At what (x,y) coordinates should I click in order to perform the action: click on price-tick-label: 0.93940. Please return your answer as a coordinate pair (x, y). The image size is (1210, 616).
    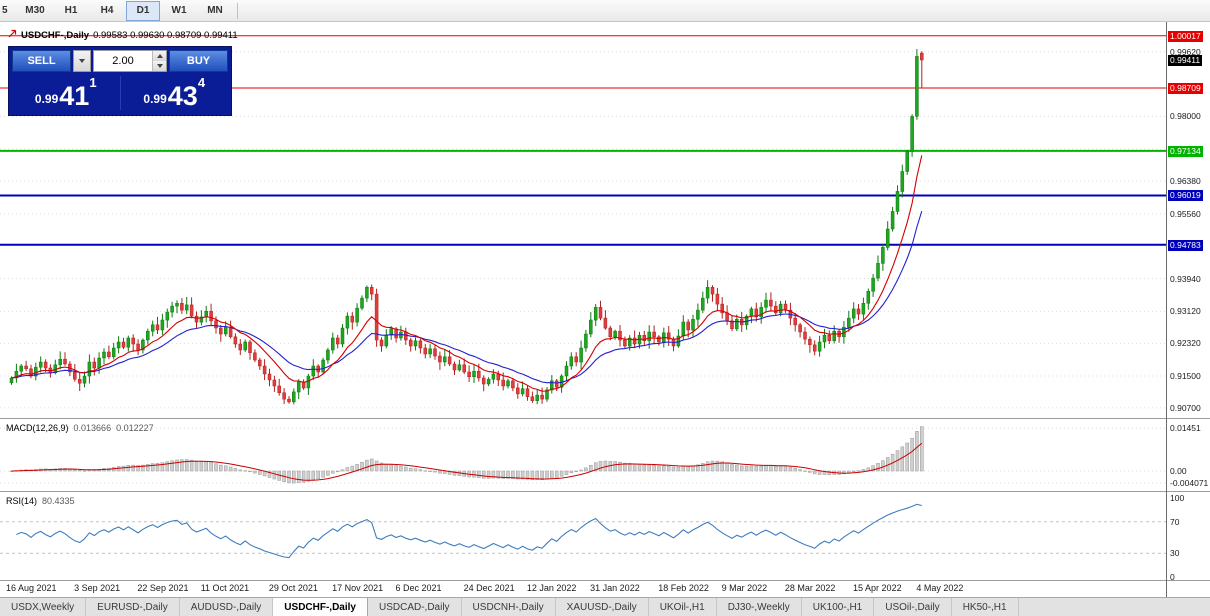
    Looking at the image, I should click on (1185, 278).